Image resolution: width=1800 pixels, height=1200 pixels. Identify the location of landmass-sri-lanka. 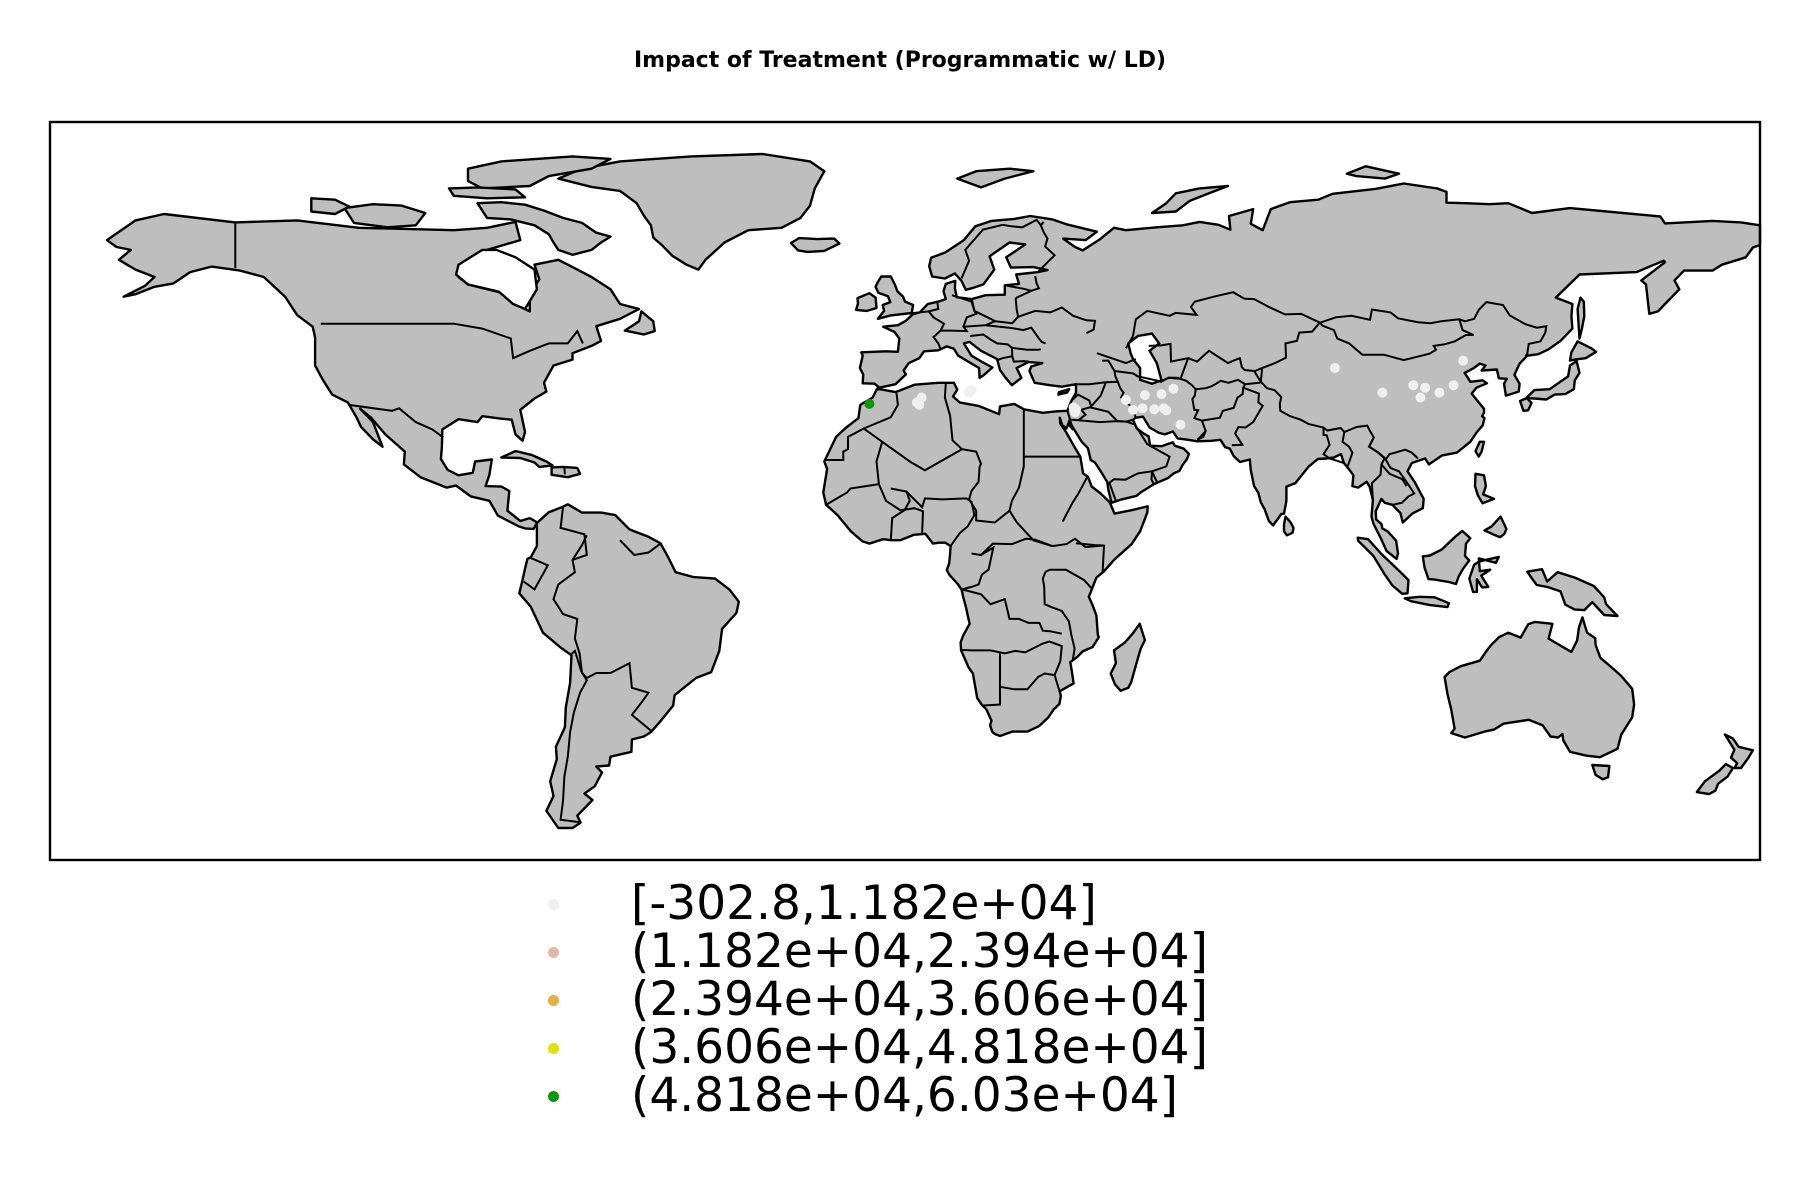
(1288, 526).